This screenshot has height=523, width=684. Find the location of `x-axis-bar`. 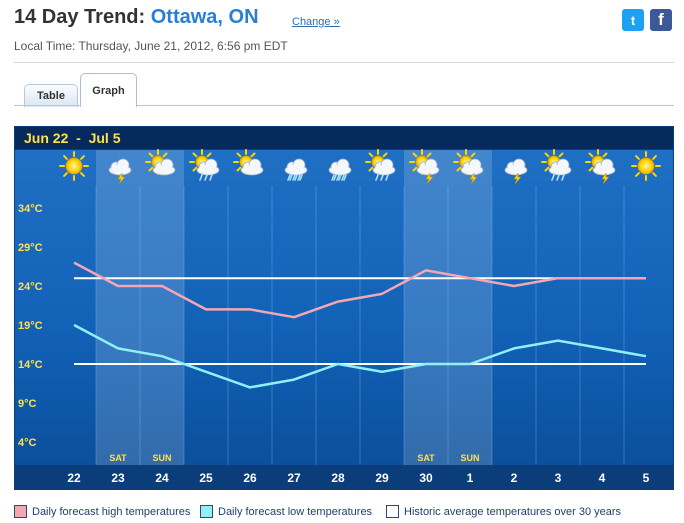

x-axis-bar is located at coordinates (344, 477).